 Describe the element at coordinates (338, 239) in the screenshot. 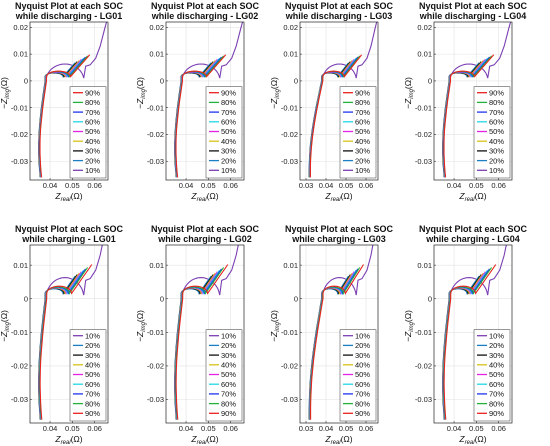

I see `chart-subtitle: while charging - LG03` at that location.